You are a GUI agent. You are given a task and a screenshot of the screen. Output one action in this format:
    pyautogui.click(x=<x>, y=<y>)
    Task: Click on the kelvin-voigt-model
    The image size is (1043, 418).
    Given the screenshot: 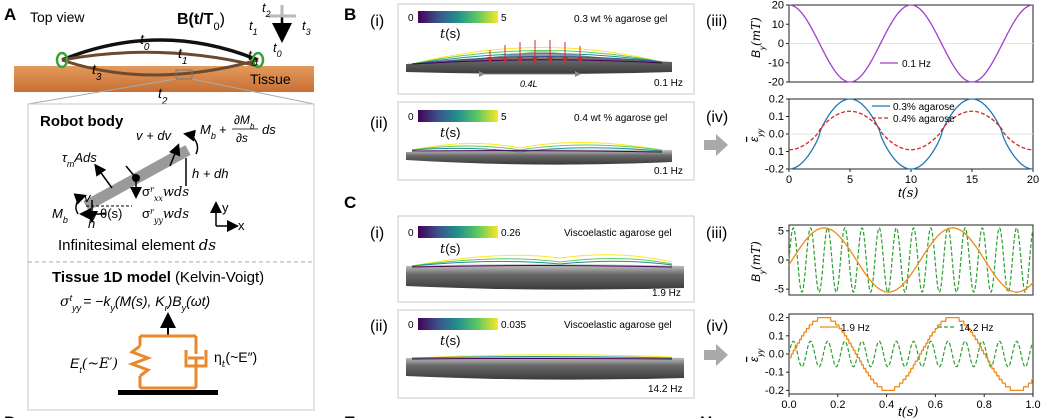 What is the action you would take?
    pyautogui.click(x=168, y=353)
    